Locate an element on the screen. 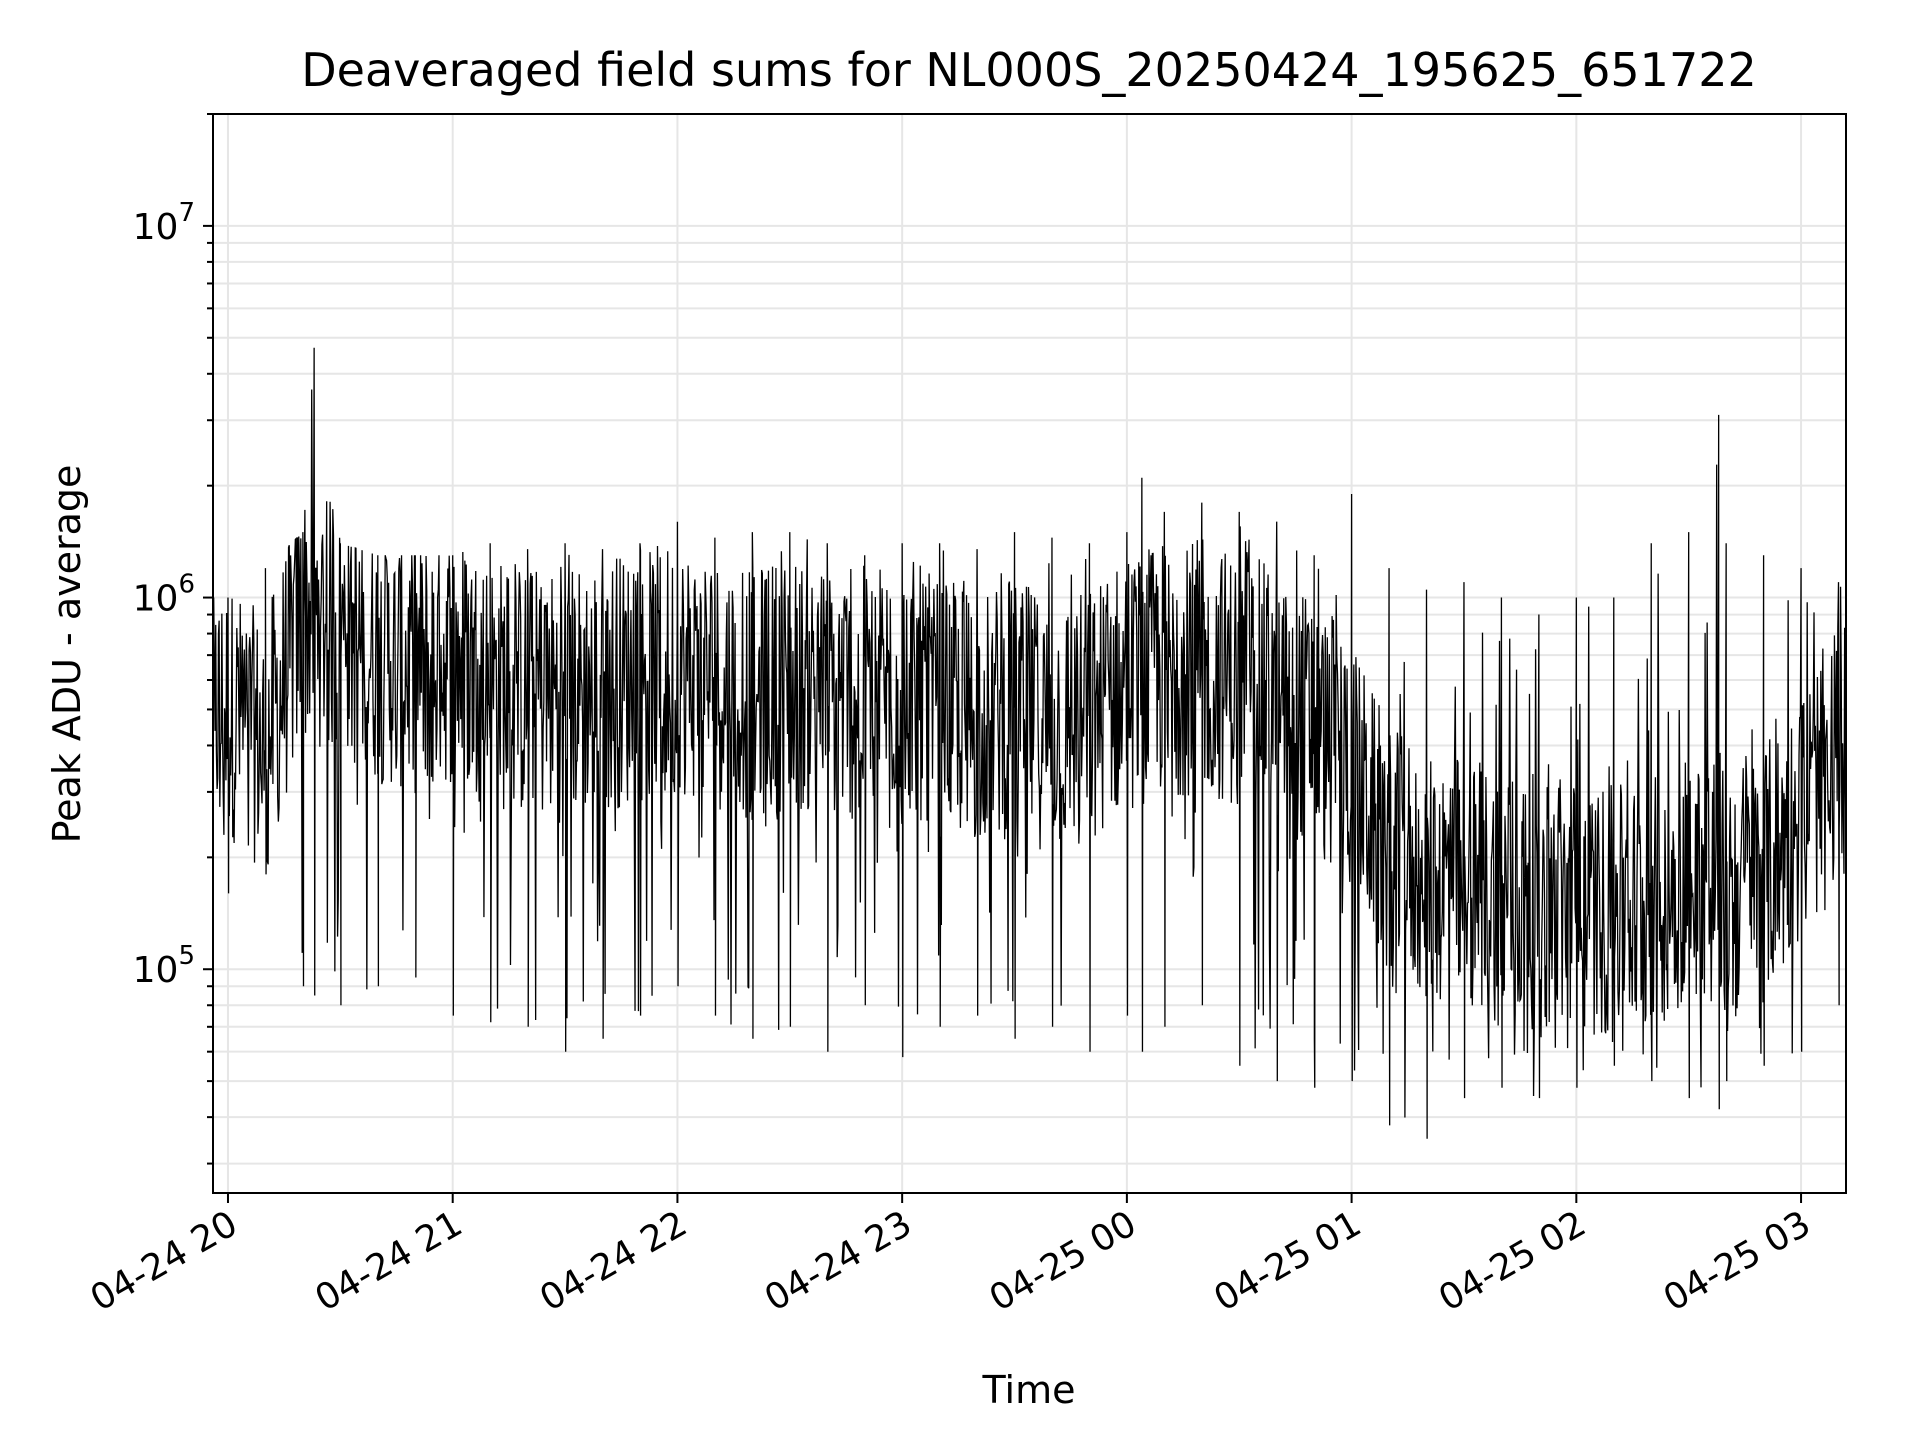  y-axis-label: Peak ADU - average is located at coordinates (67, 654).